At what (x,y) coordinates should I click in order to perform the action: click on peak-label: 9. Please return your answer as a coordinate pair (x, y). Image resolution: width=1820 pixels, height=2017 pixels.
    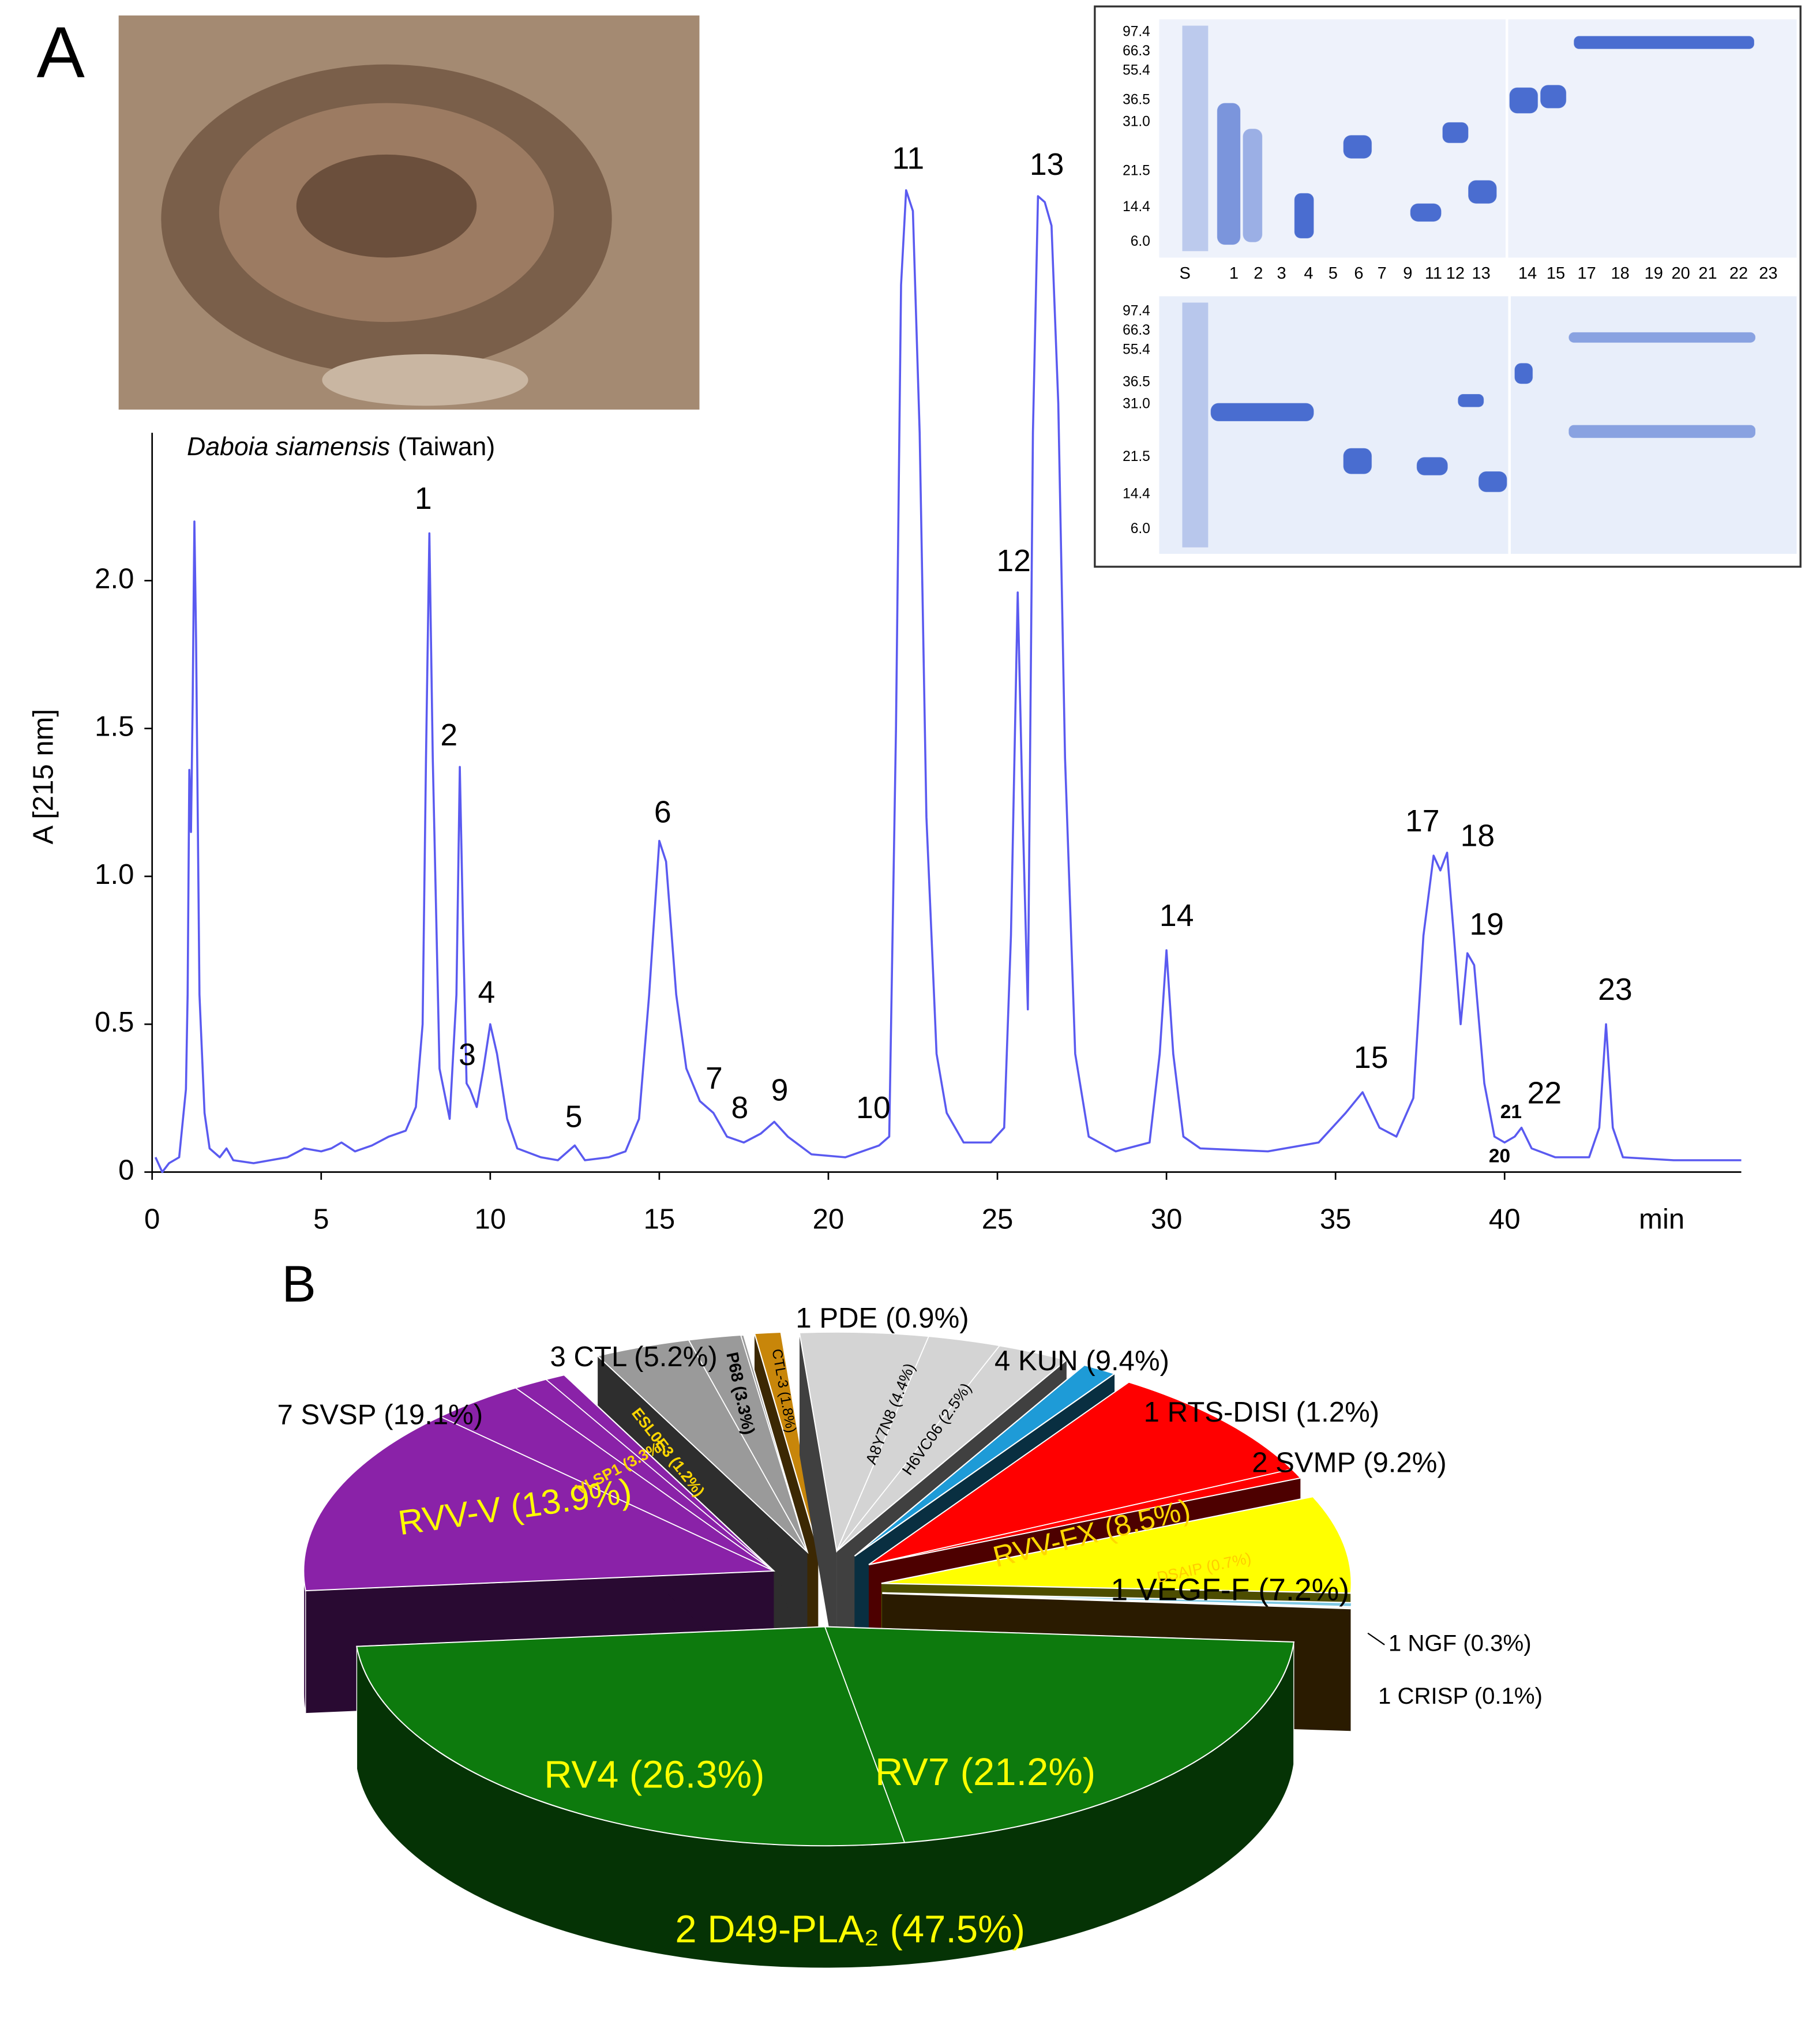
    Looking at the image, I should click on (780, 1090).